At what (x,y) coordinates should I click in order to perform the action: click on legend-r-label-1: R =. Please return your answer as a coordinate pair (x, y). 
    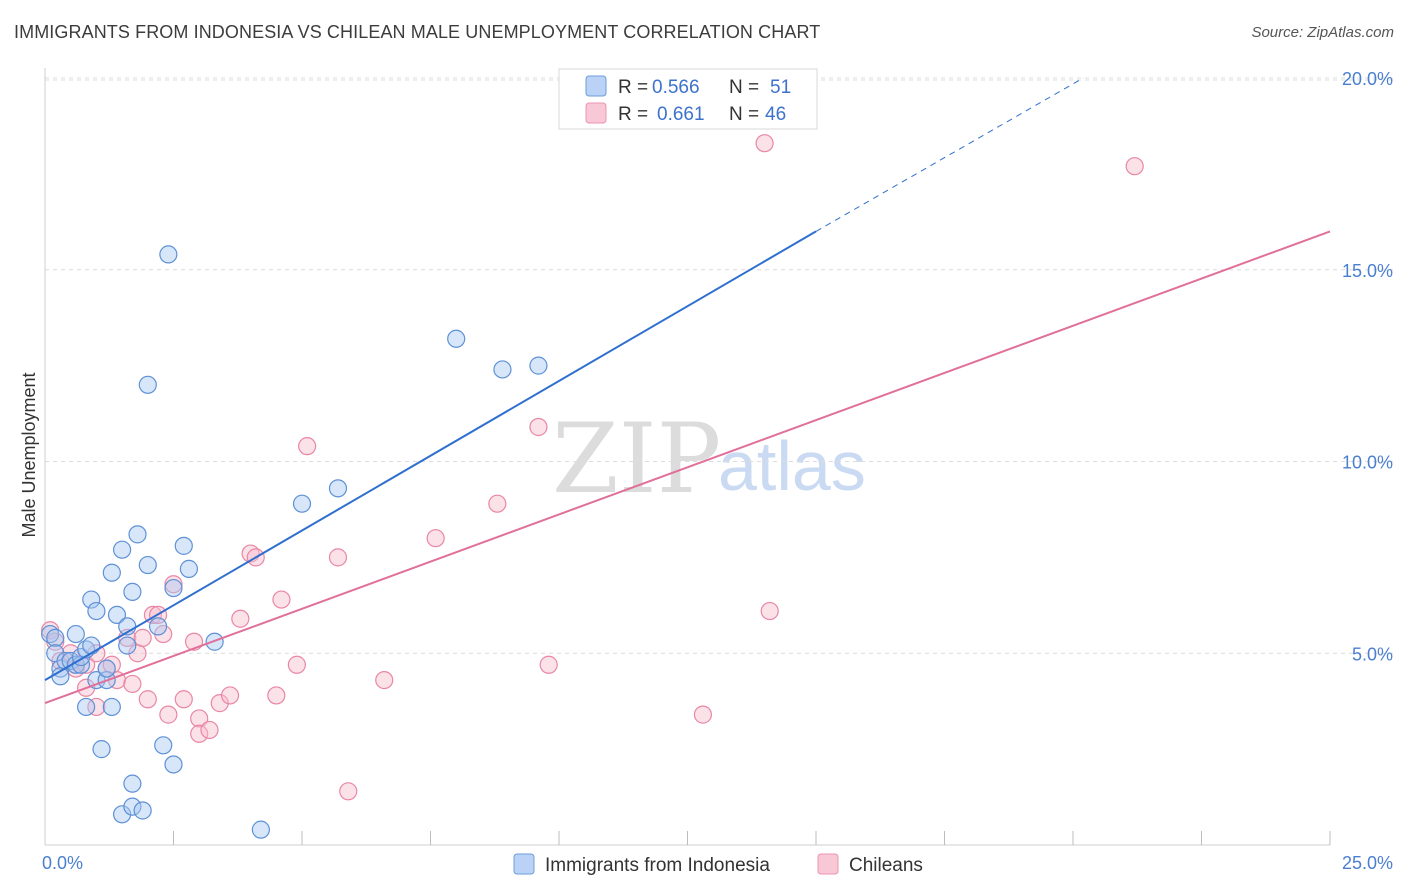
    Looking at the image, I should click on (633, 87).